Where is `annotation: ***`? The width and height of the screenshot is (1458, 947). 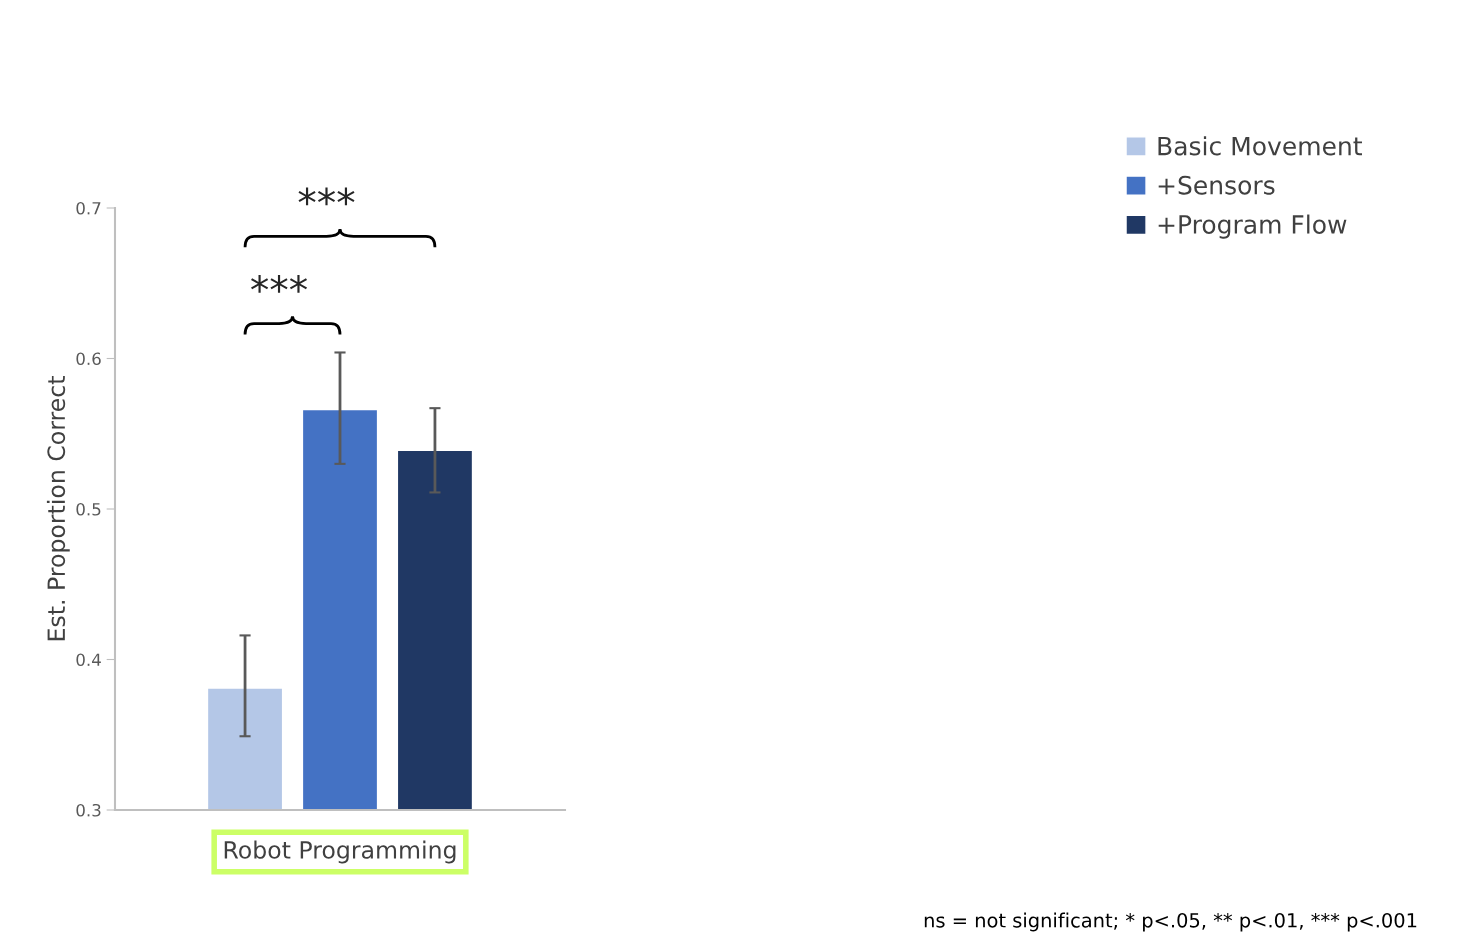
annotation: *** is located at coordinates (279, 283).